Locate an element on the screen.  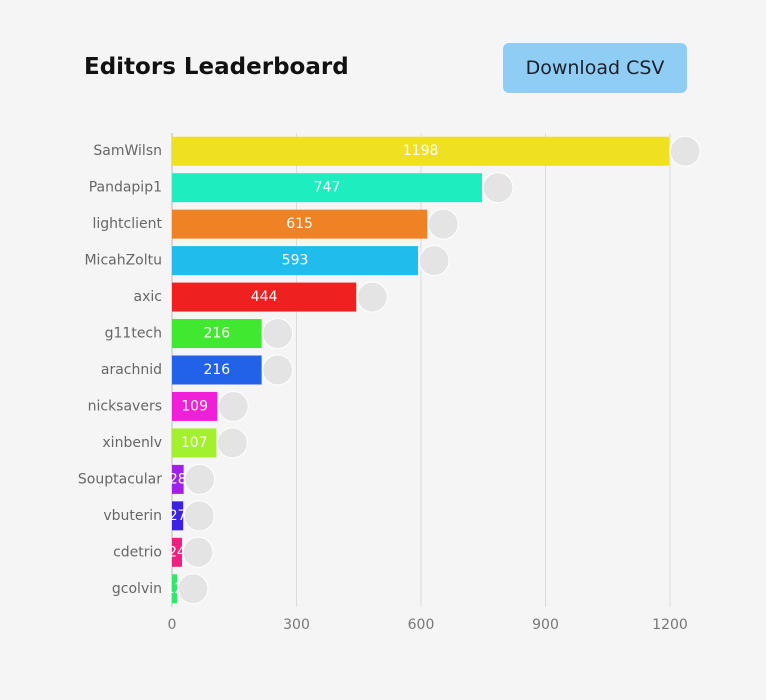
value-label: 444 is located at coordinates (264, 297).